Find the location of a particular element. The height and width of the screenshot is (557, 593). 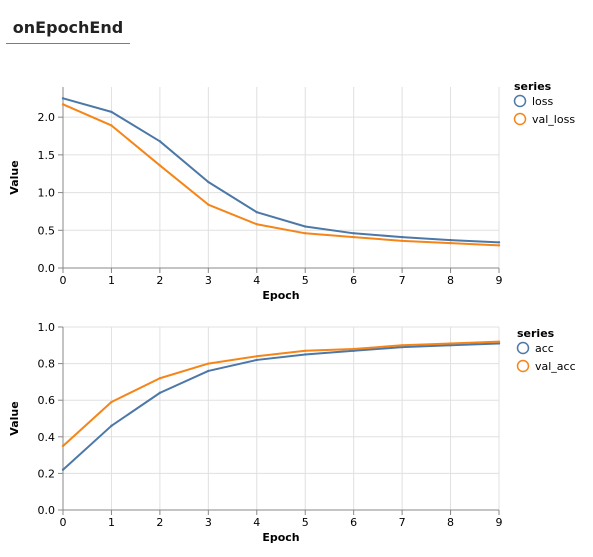

legend-symbol-loss is located at coordinates (520, 101).